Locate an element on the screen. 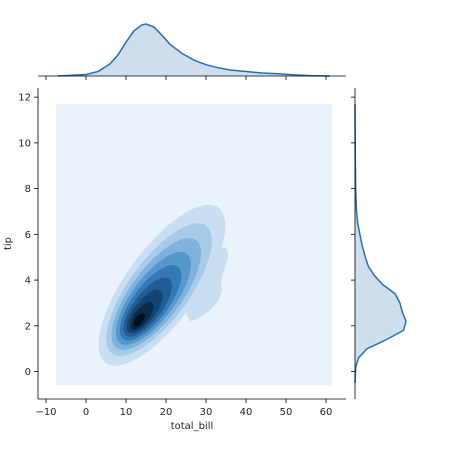 This screenshot has width=453, height=450. marginal-y-plot is located at coordinates (379, 243).